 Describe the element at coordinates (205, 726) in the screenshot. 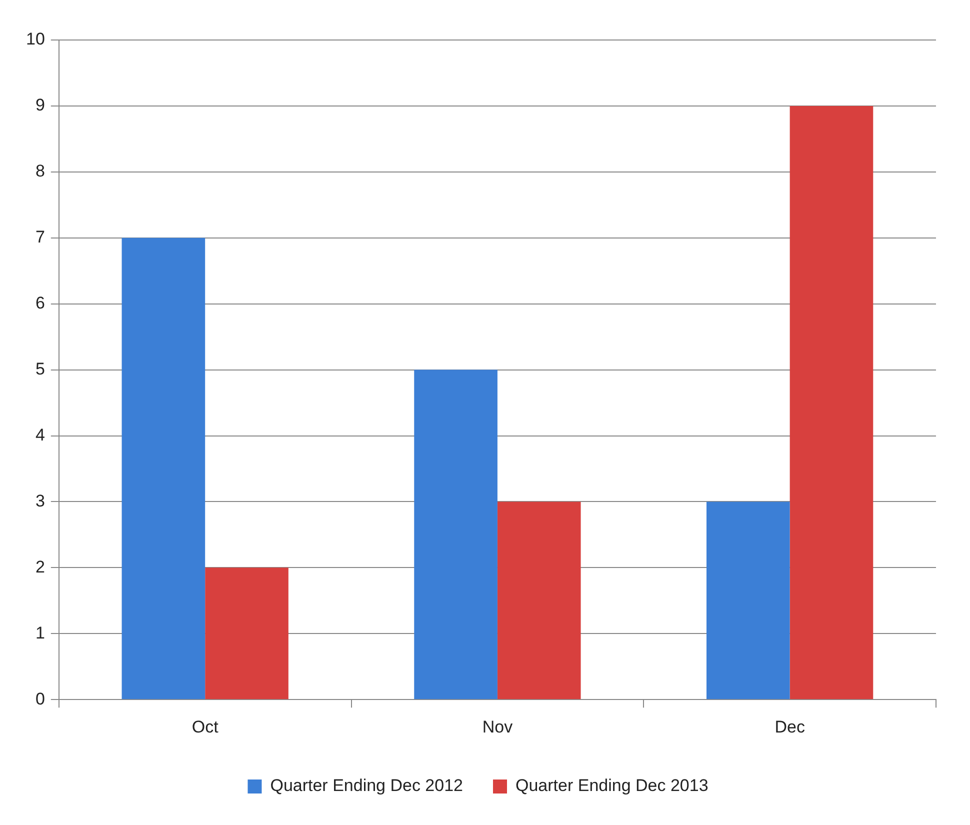

I see `x-tick-label: Oct` at that location.